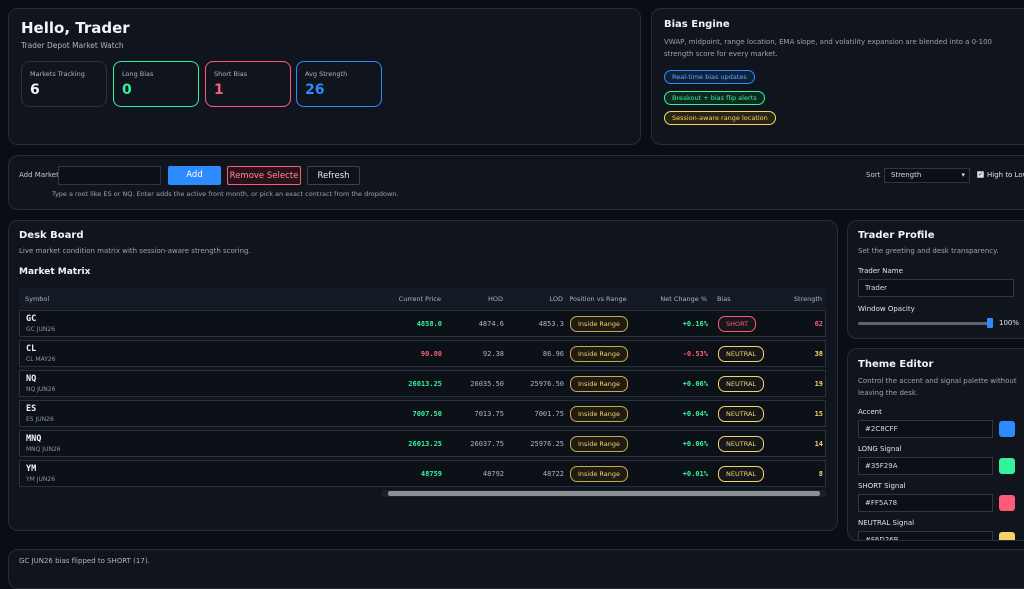 This screenshot has width=1024, height=589. I want to click on cell: GC GC JUN26, so click(191, 323).